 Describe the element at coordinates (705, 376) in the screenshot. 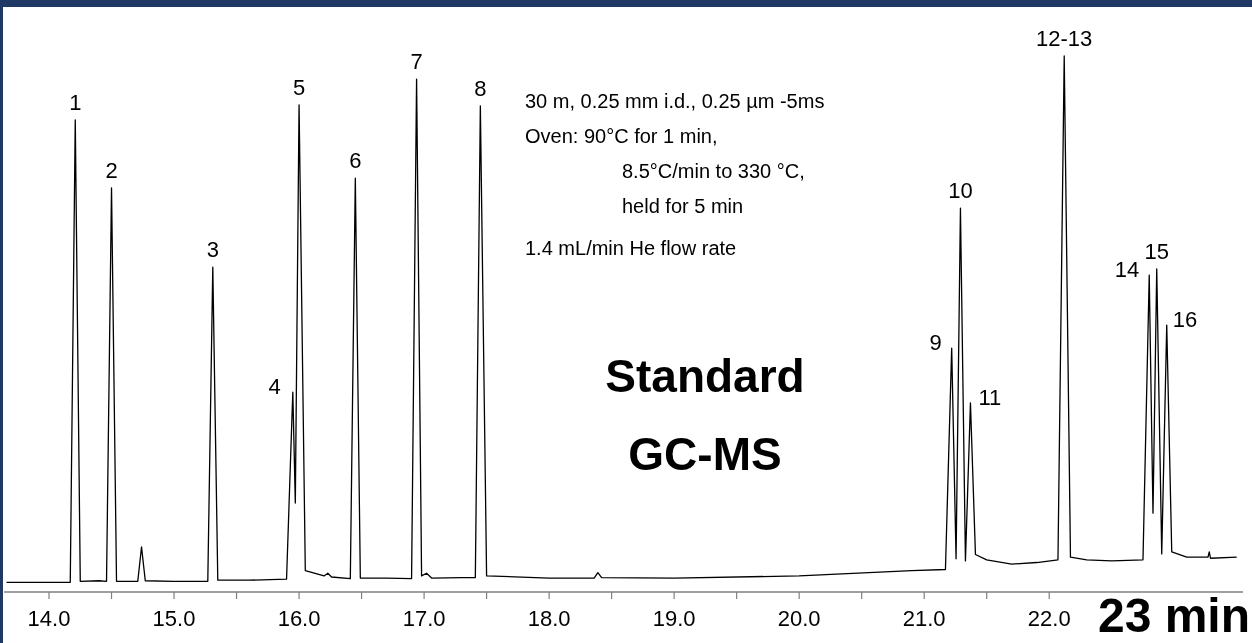

I see `annotation: Standard` at that location.